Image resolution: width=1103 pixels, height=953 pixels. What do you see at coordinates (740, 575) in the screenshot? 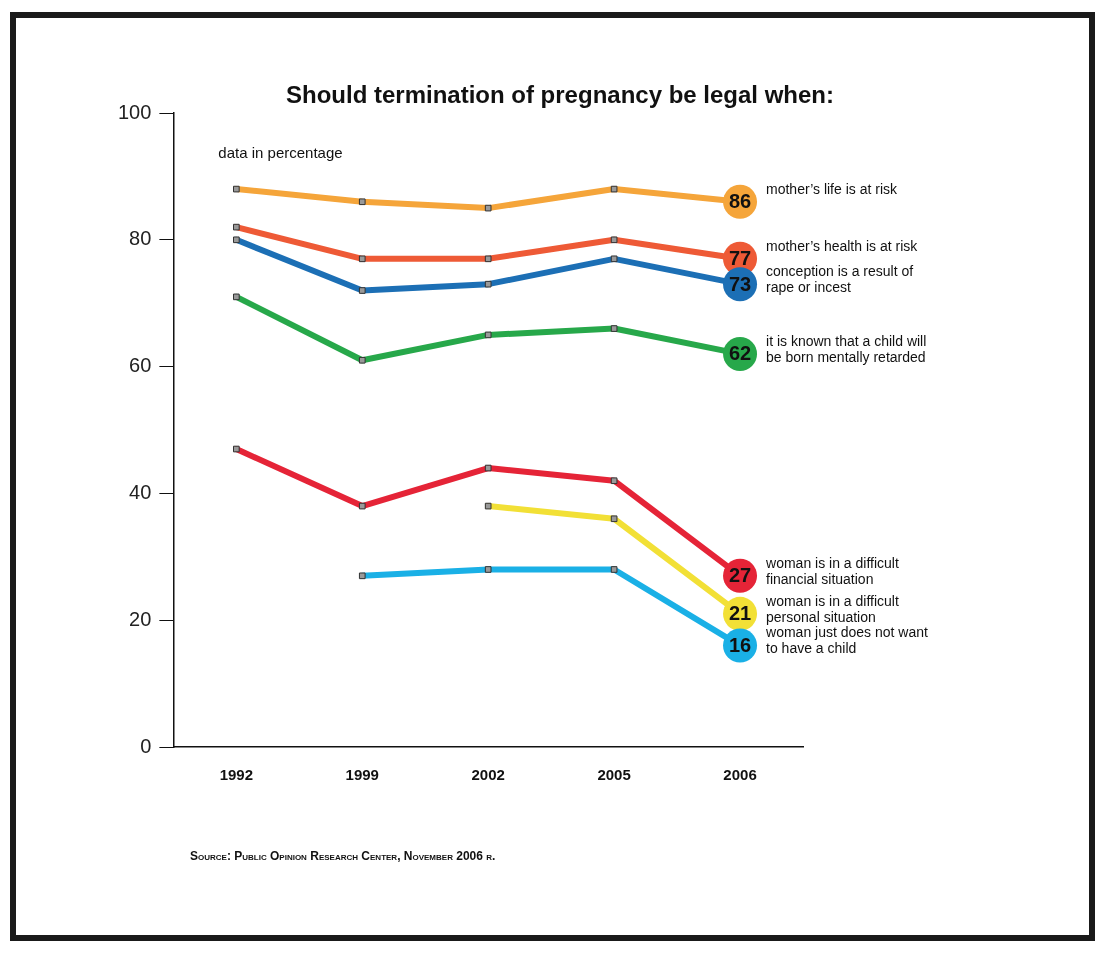
I see `data-label: 27` at bounding box center [740, 575].